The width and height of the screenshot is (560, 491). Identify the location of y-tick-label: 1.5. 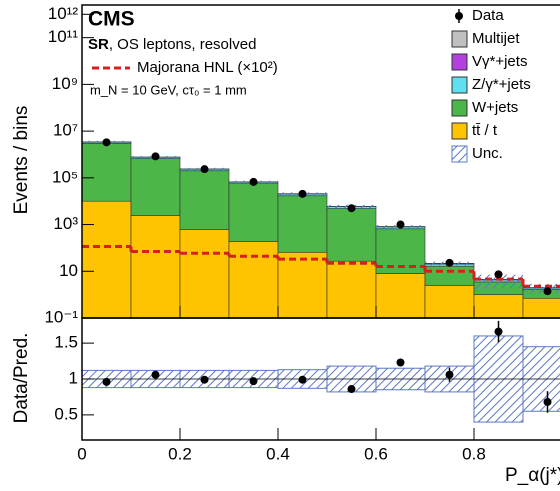
(66, 342).